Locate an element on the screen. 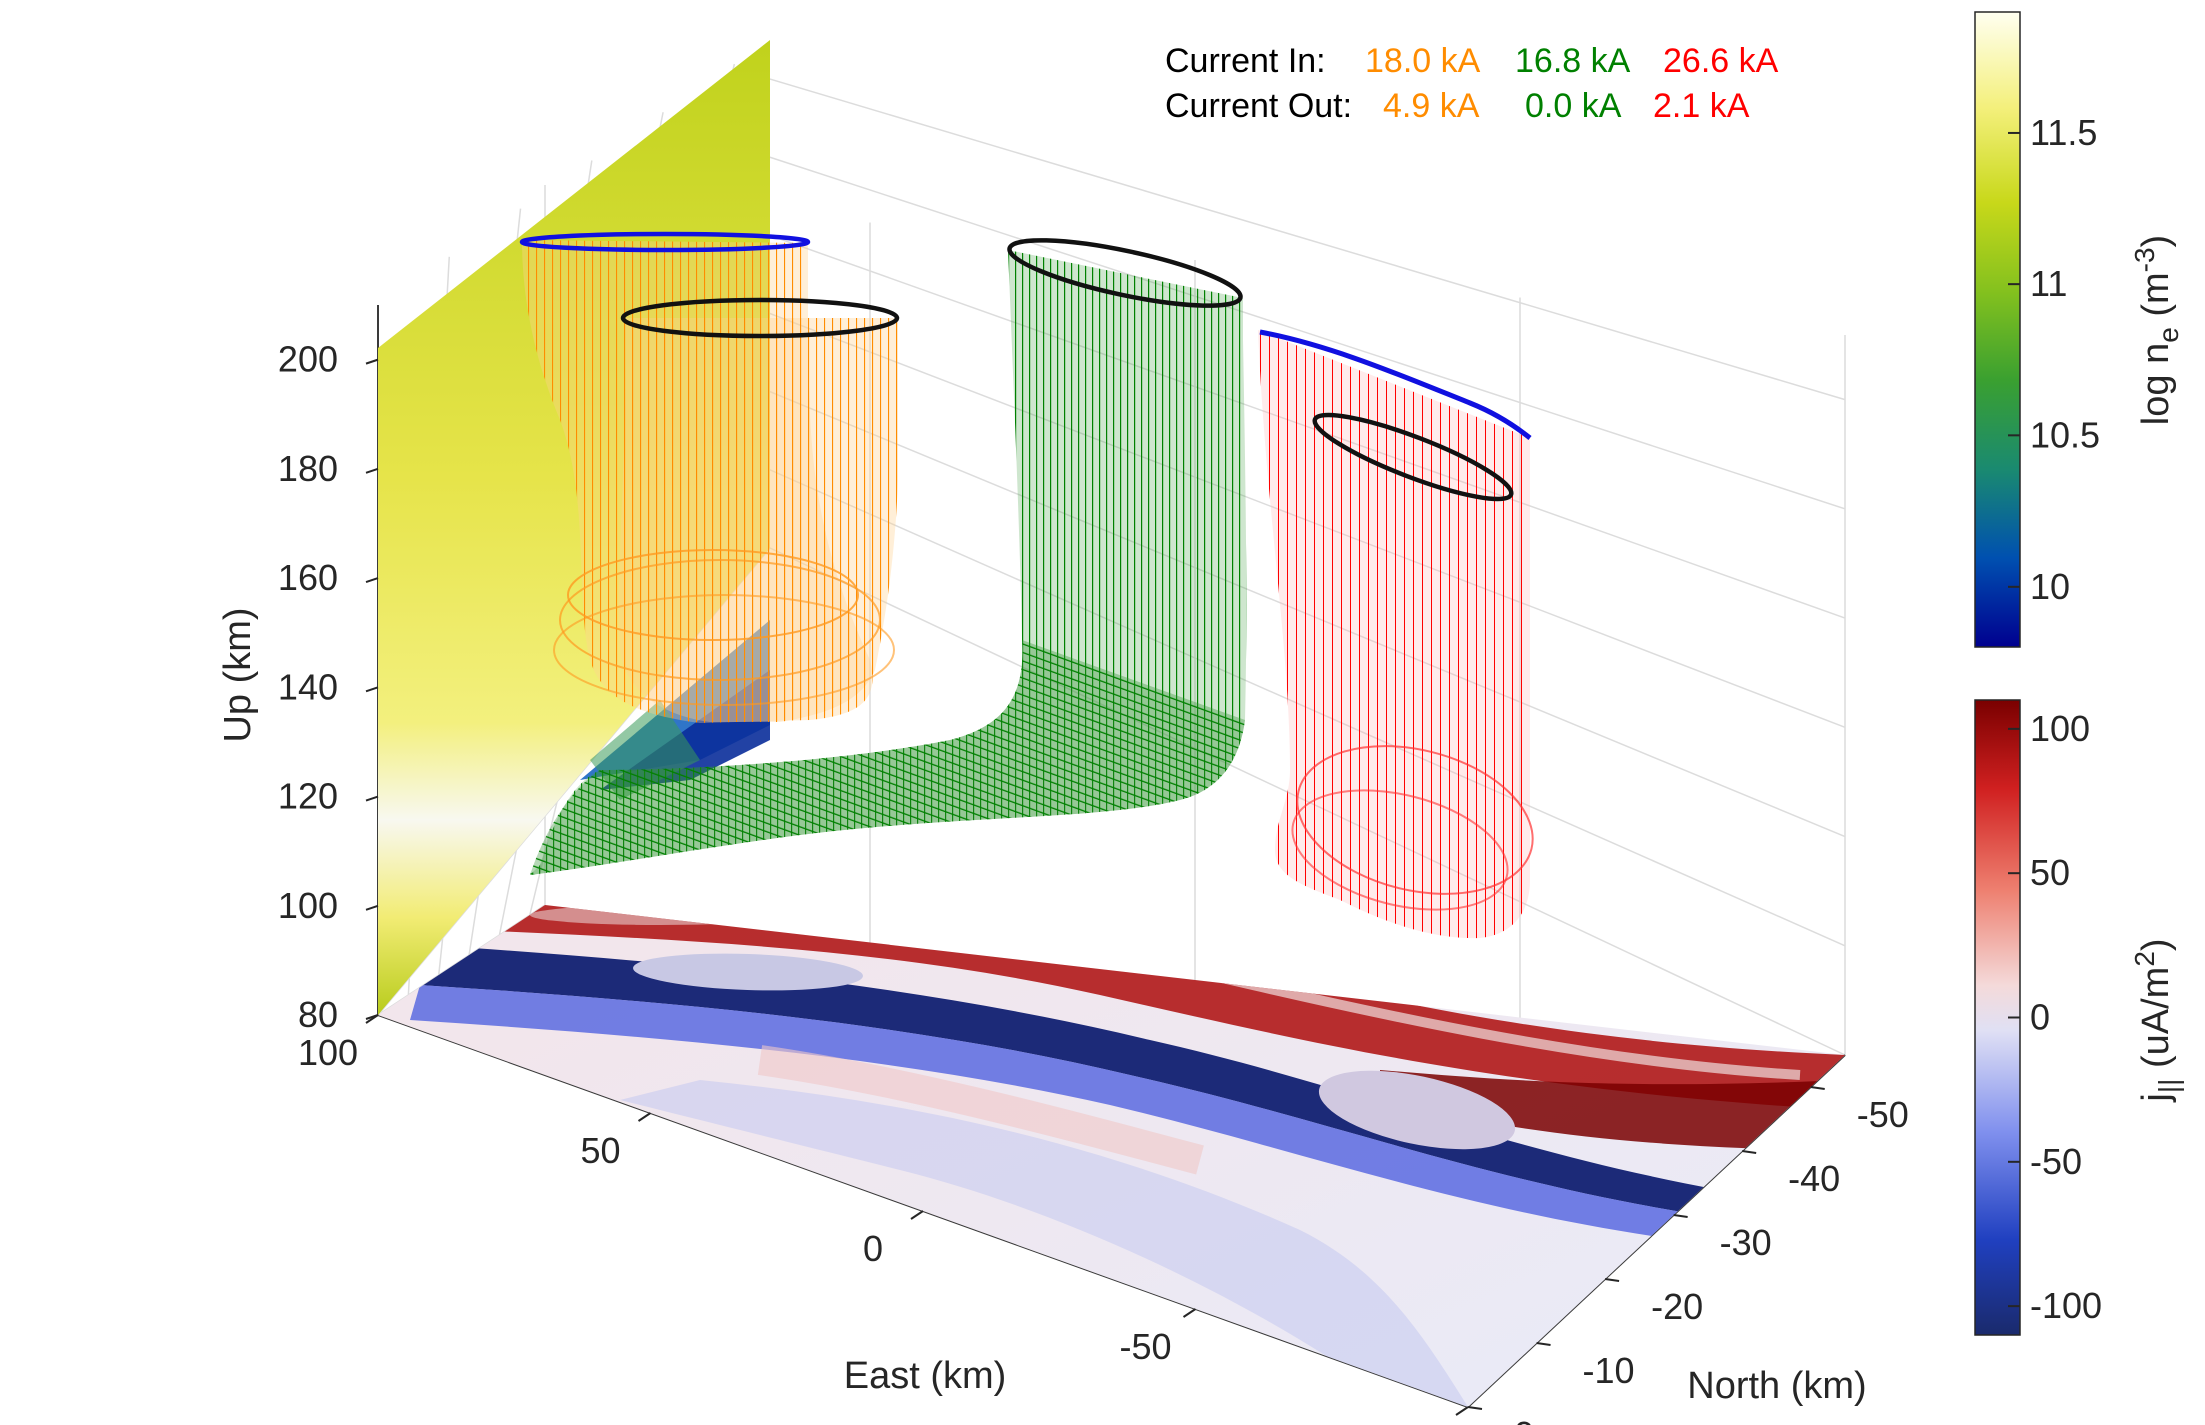 The image size is (2205, 1425). colorbar-density: 10 10.5 11 11.5 log ne (m-3) is located at coordinates (2079, 329).